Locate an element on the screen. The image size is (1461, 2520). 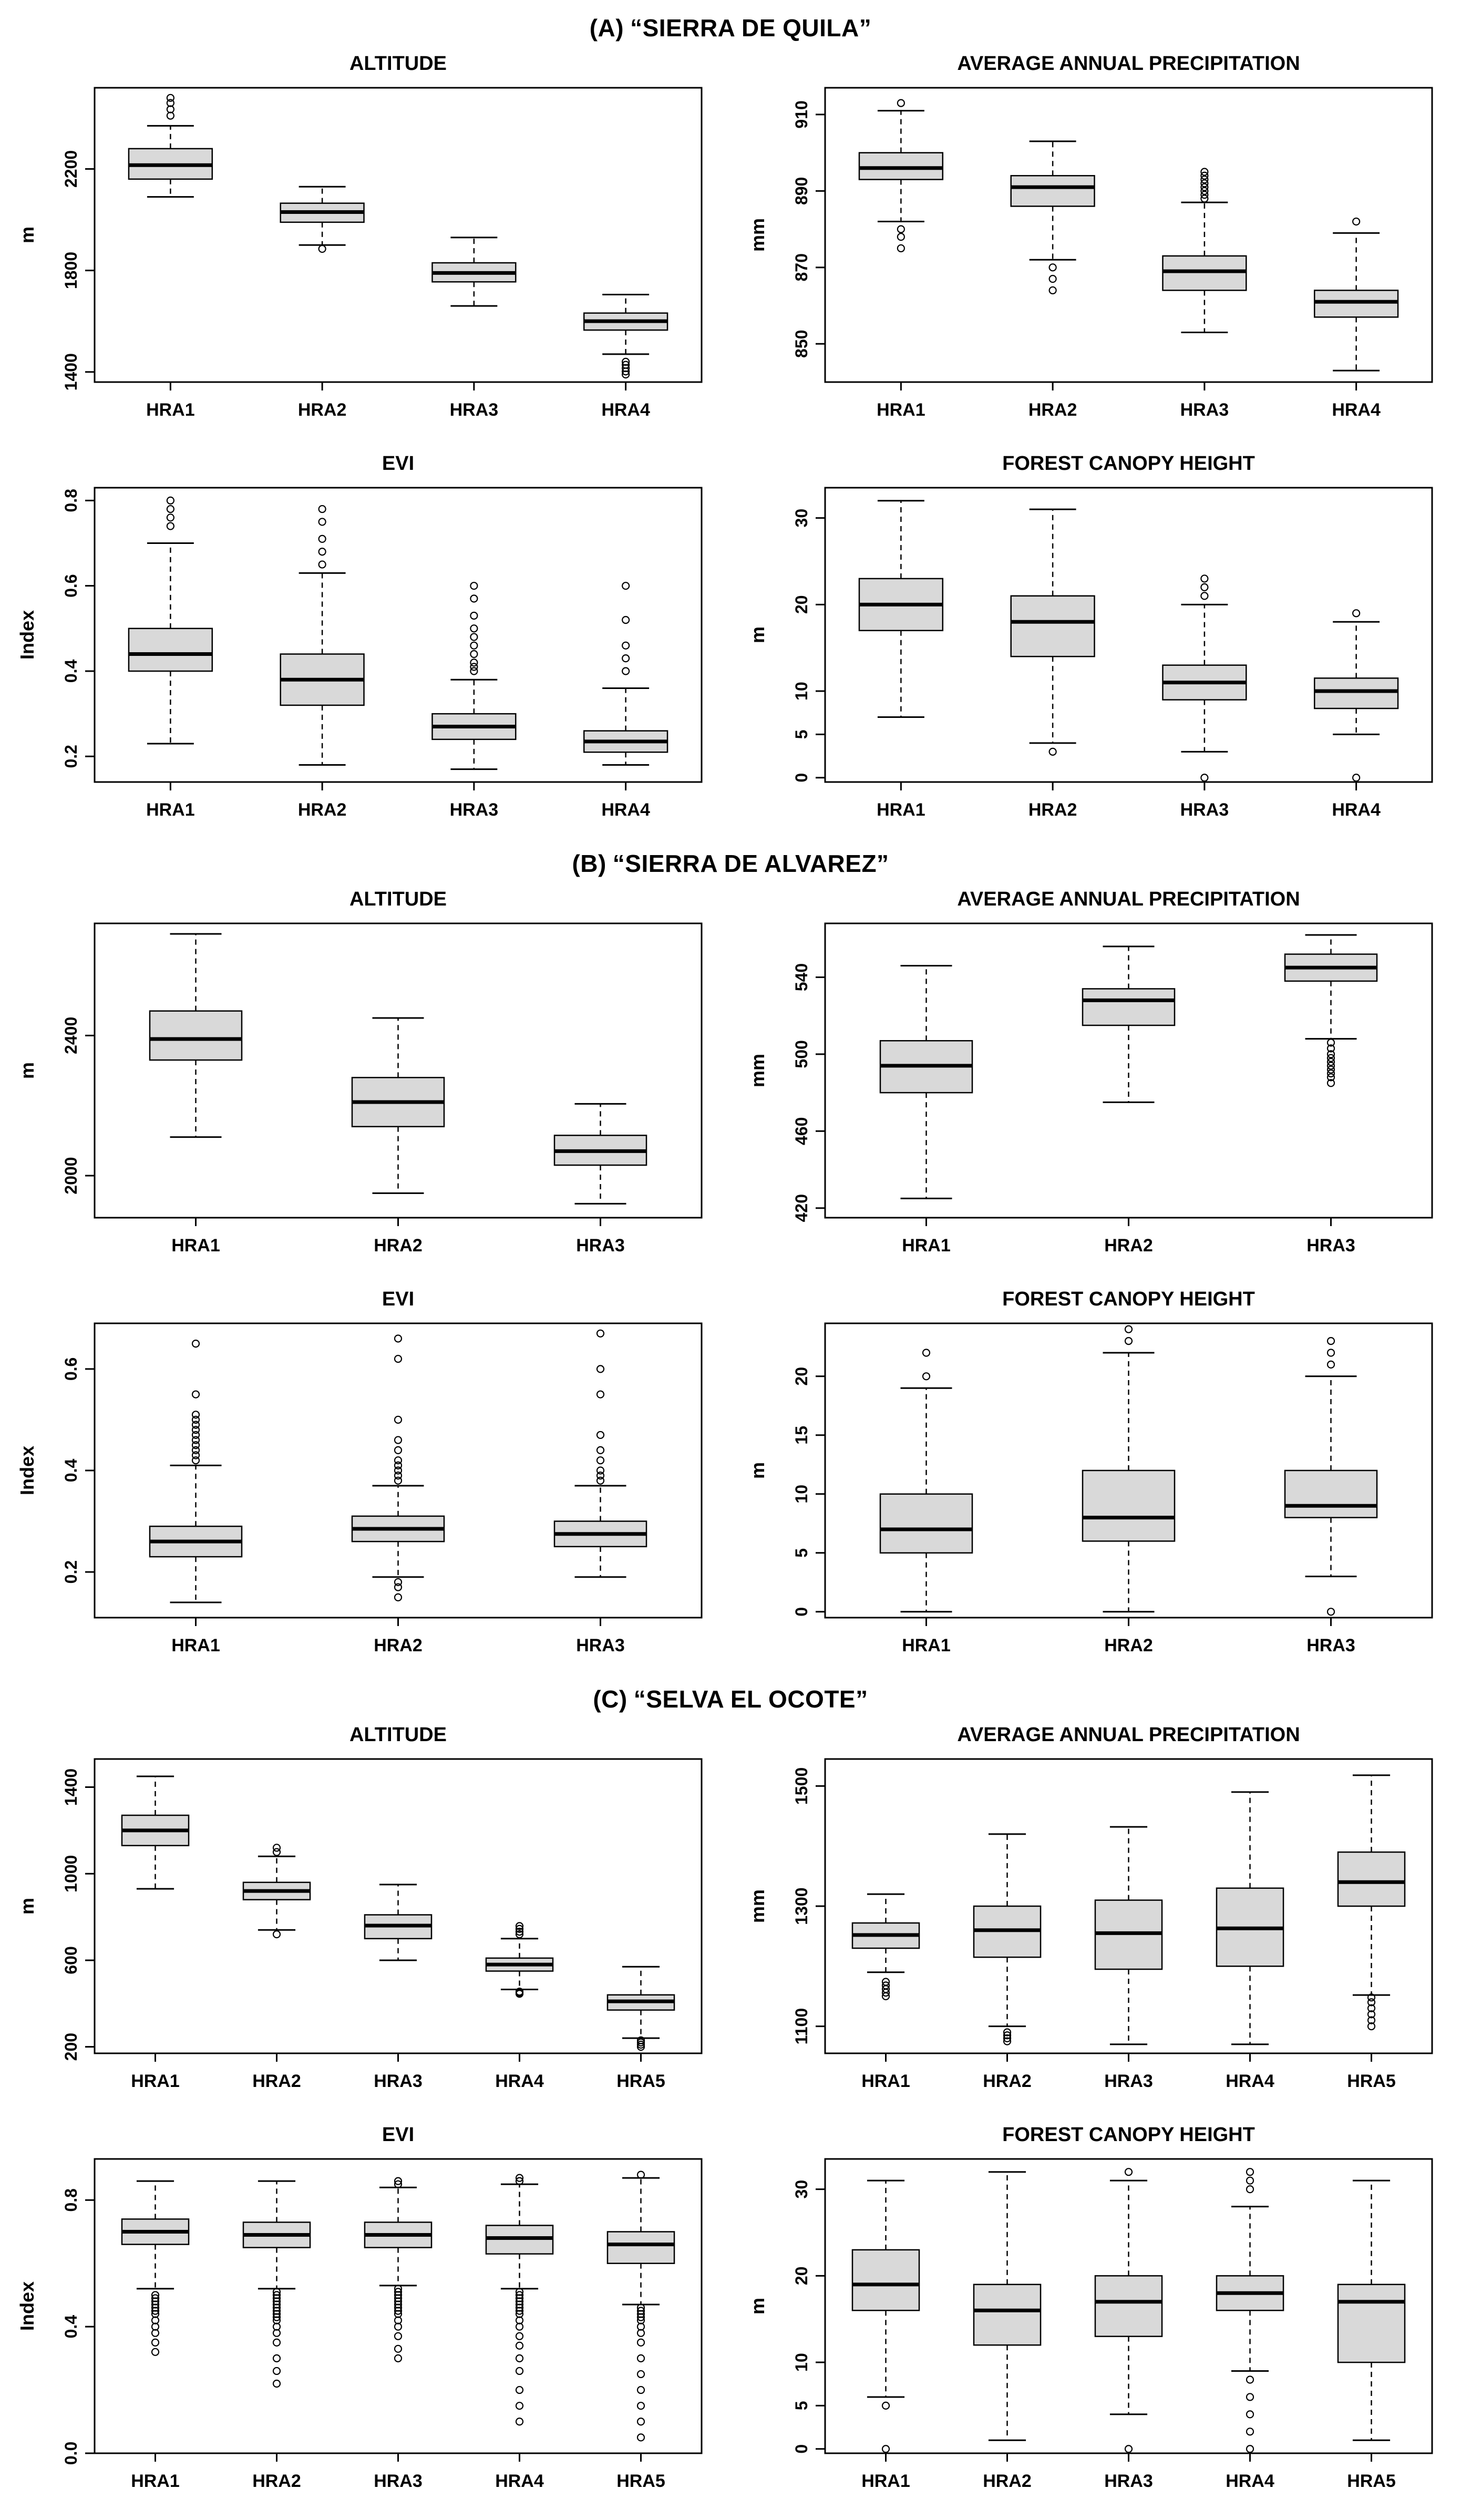
chart-title-c-altitude: ALTITUDE is located at coordinates (398, 1735).